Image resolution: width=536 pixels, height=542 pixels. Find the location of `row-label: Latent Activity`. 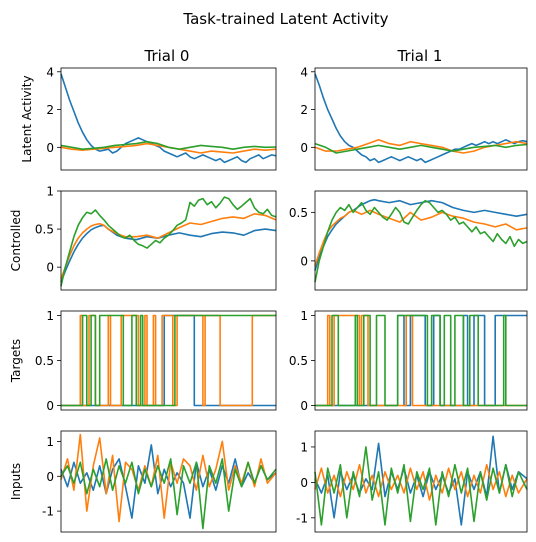

row-label: Latent Activity is located at coordinates (27, 118).